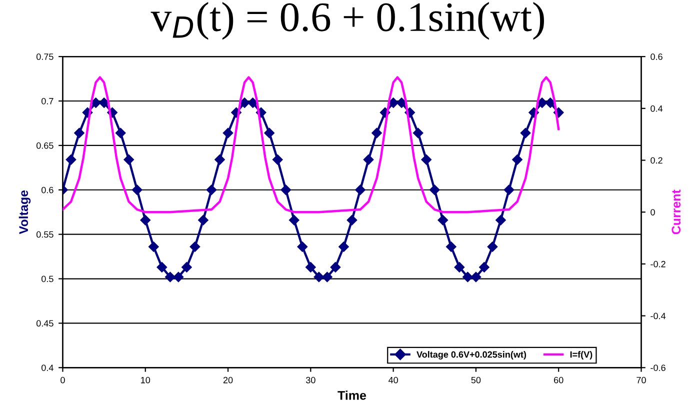  Describe the element at coordinates (347, 21) in the screenshot. I see `chart-title: v$_{D}$(t) = 0.6 + 0.1sin(wt)` at that location.